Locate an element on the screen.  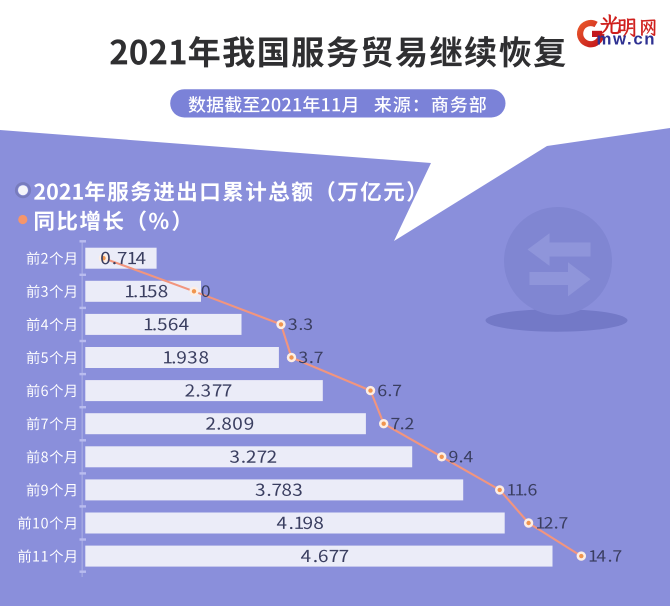
svg-text: mw.cn is located at coordinates (627, 39).